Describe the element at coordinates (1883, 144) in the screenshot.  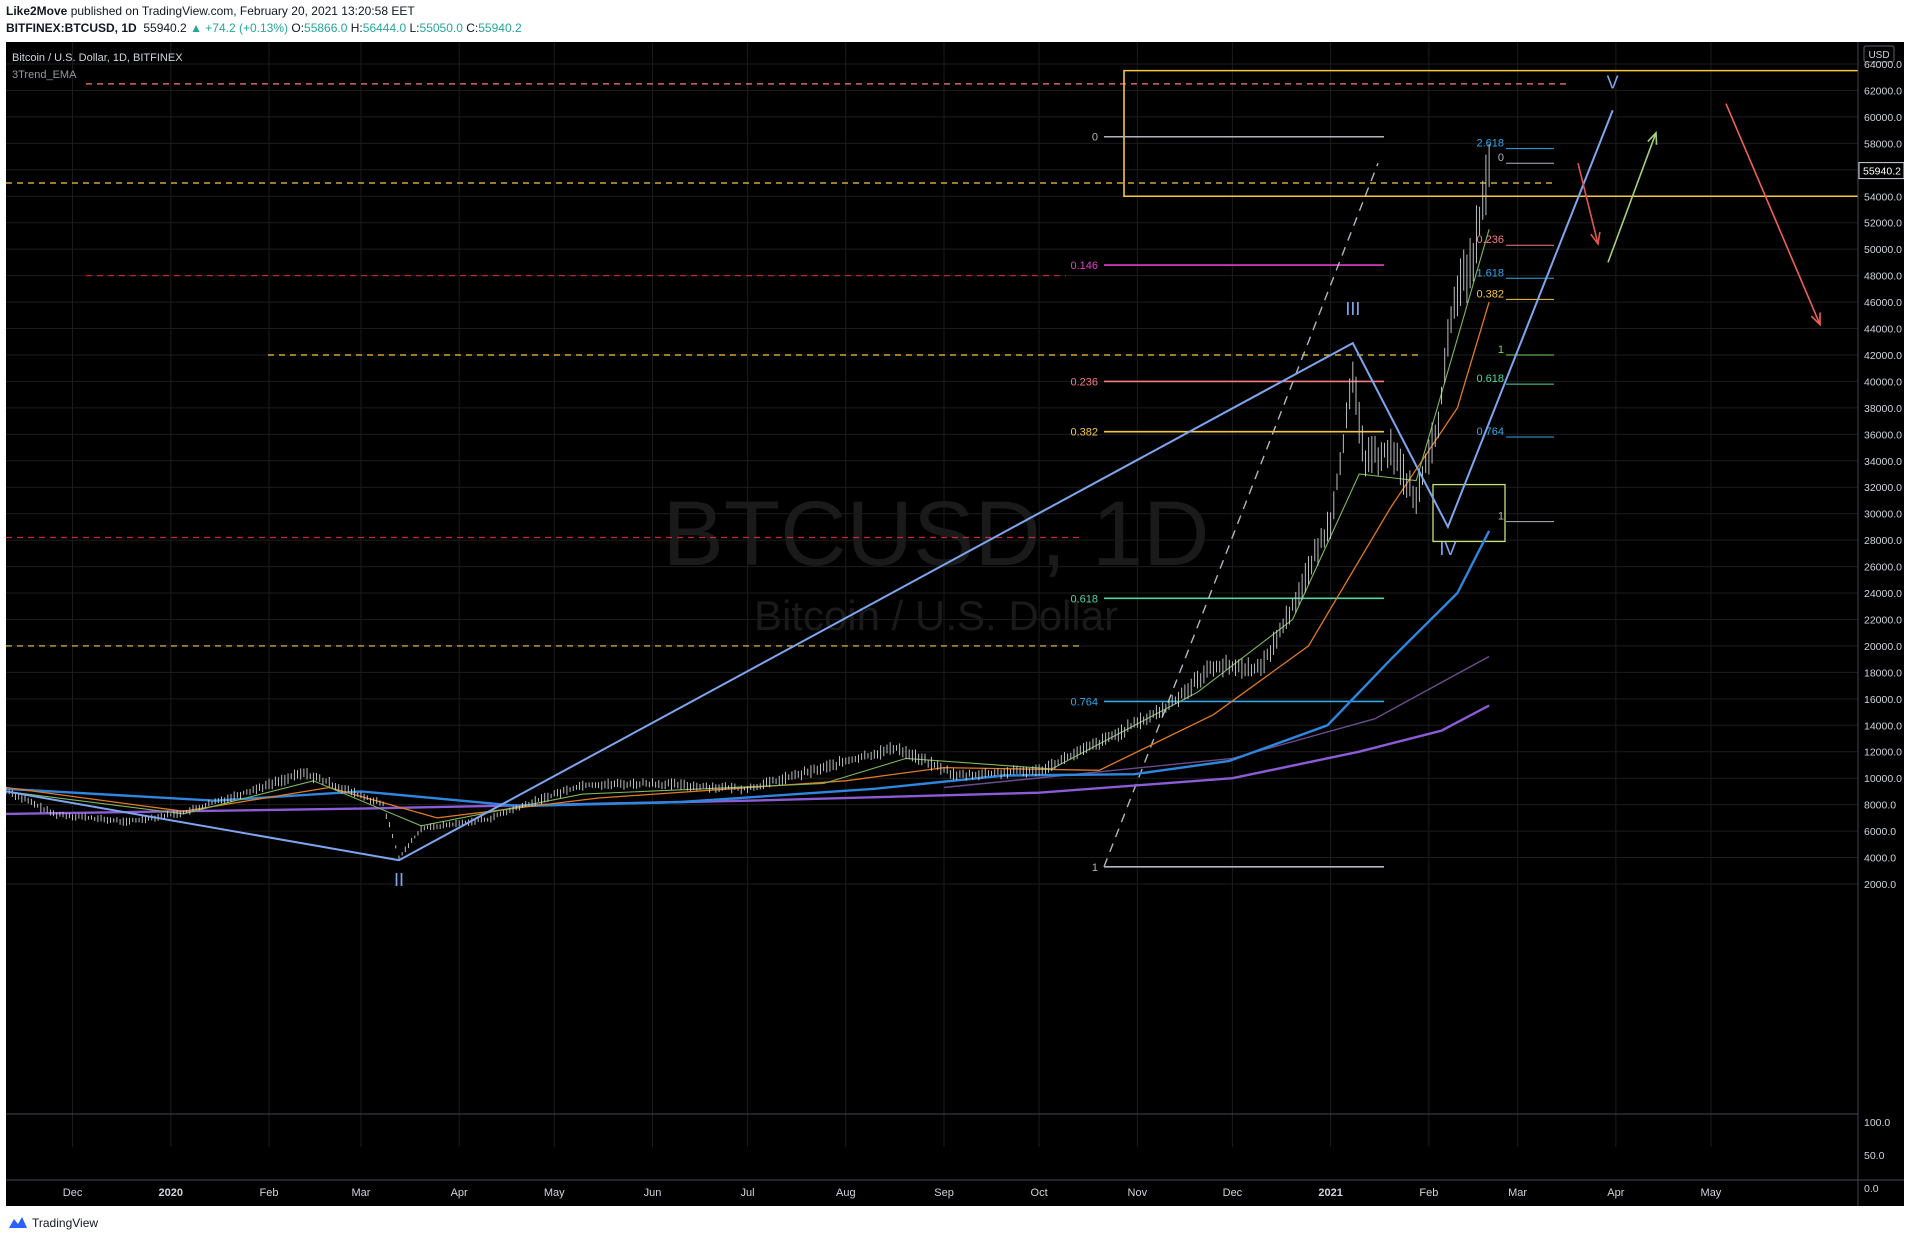
I see `price-tick-label: 58000.0` at that location.